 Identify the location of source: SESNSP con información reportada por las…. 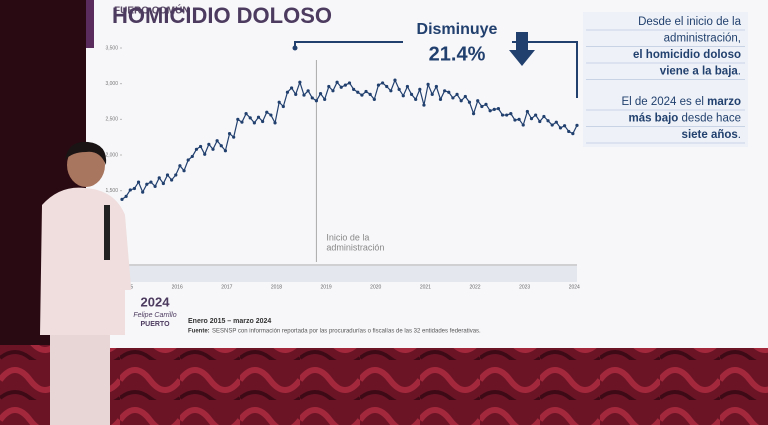
(346, 332).